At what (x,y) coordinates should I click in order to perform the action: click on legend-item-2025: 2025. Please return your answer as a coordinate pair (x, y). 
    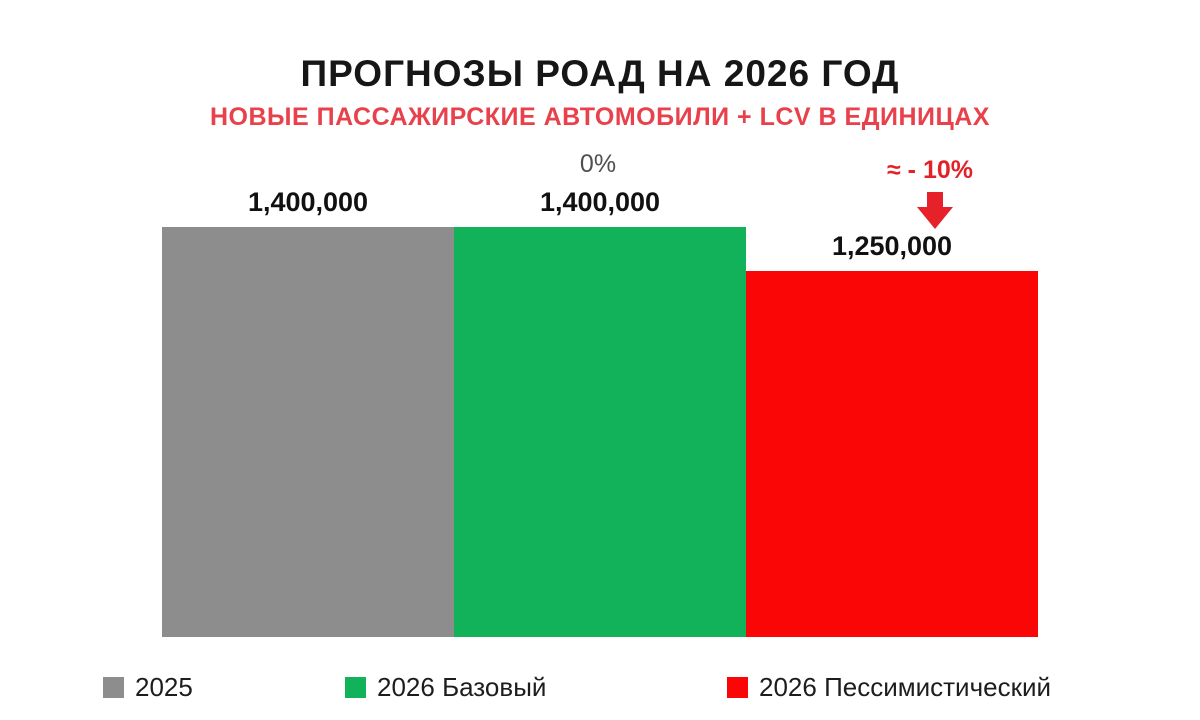
    Looking at the image, I should click on (148, 687).